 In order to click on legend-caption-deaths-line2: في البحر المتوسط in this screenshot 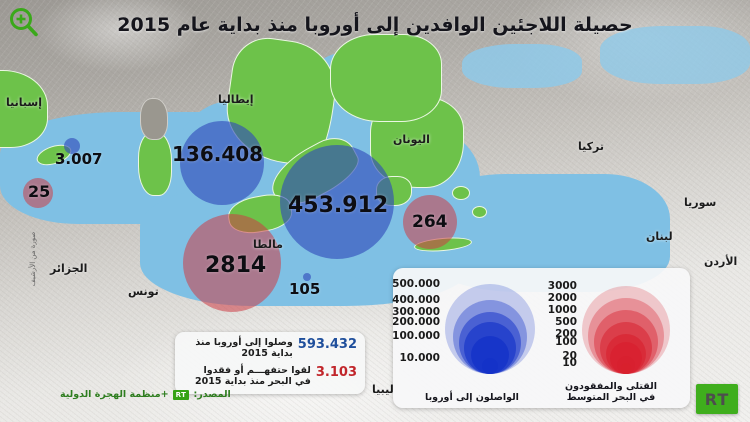, I will do `click(611, 398)`.